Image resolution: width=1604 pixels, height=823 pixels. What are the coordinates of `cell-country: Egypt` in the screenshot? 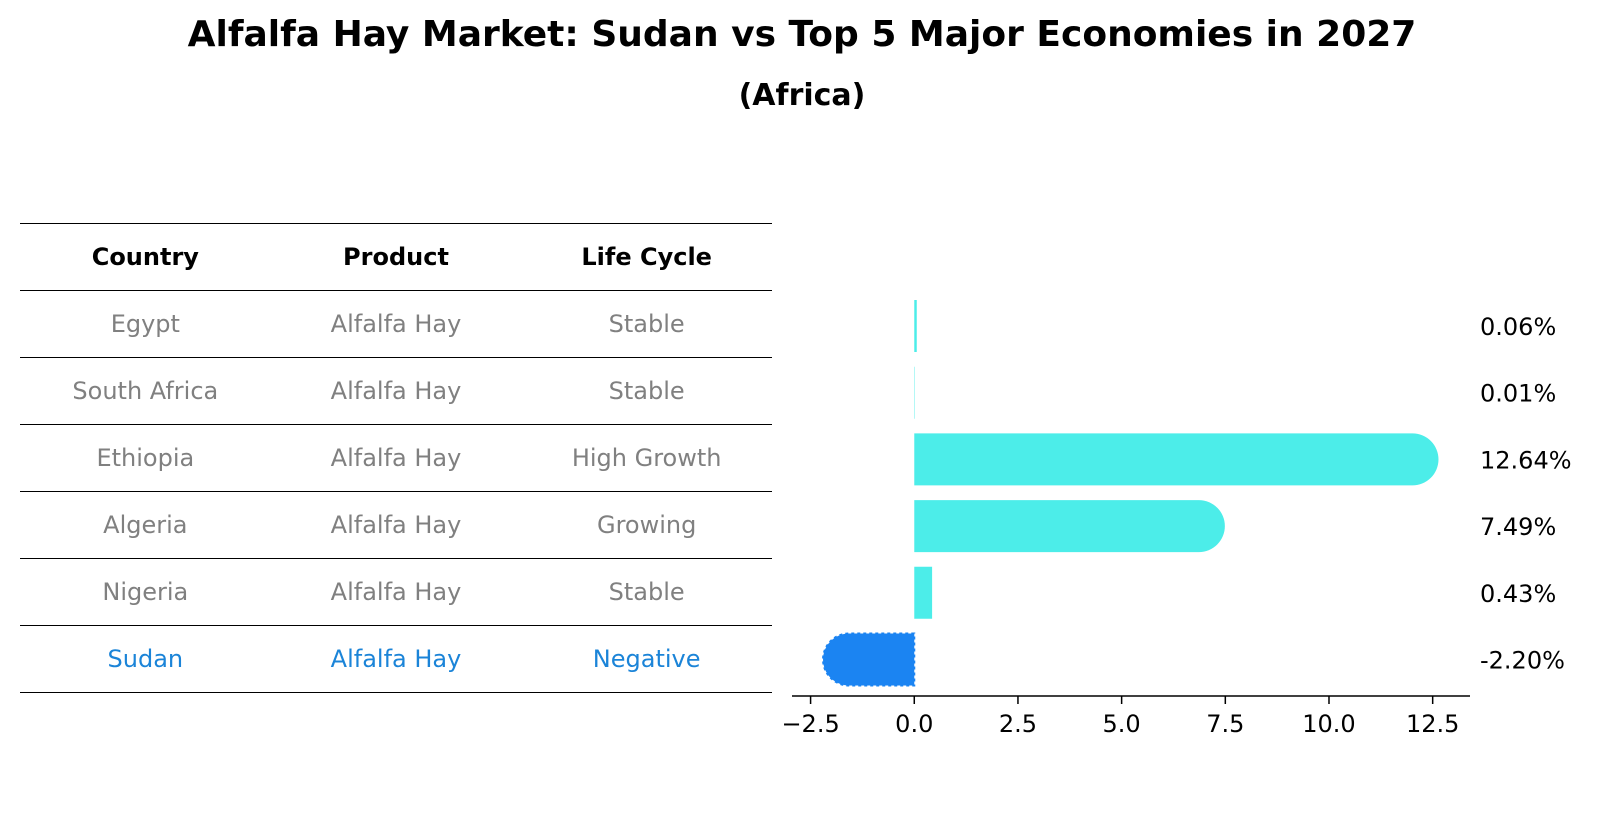 It's located at (145, 324).